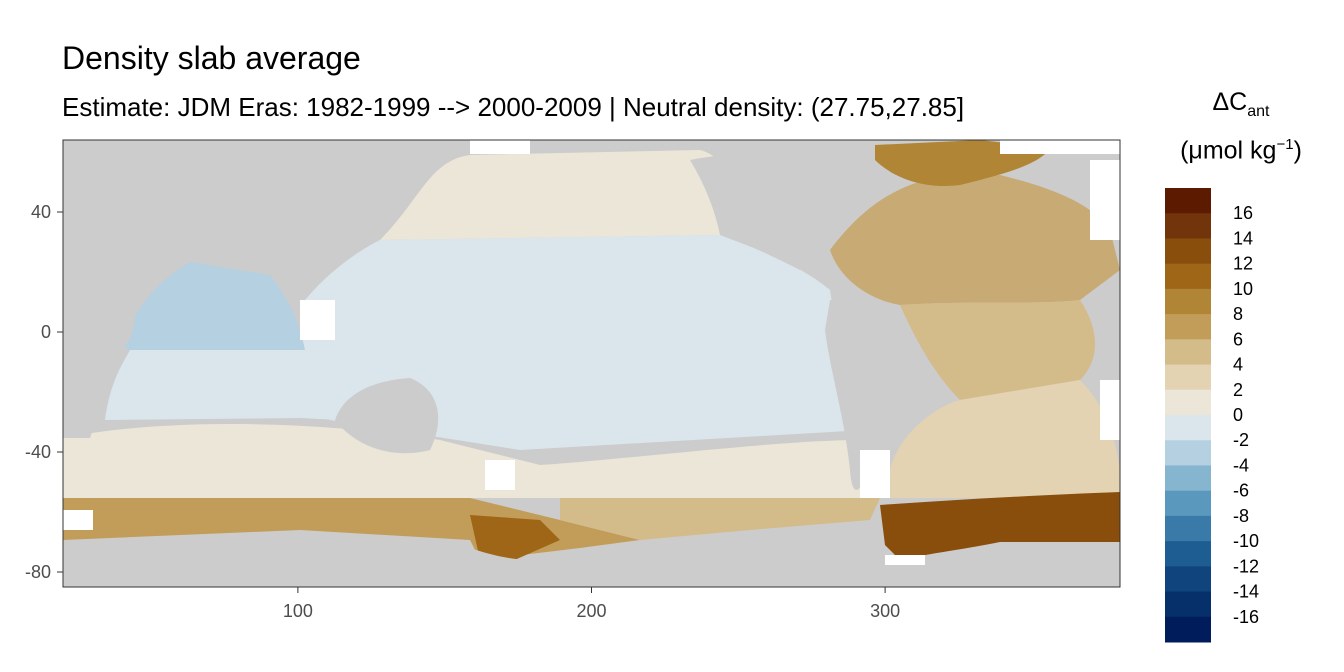 This screenshot has width=1344, height=672. I want to click on legend-label: 8, so click(1238, 314).